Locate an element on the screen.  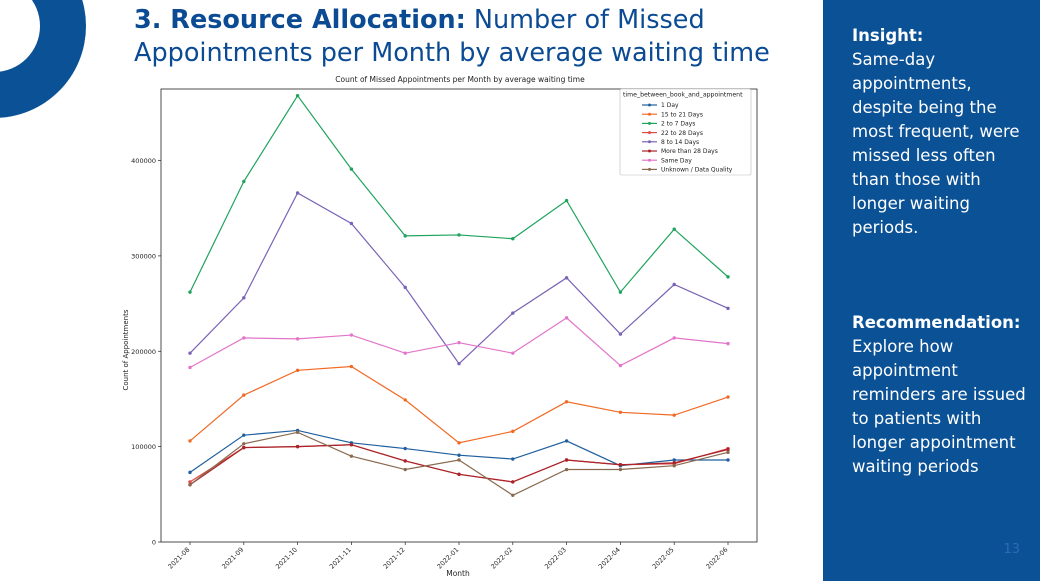
recommendation-heading: Recommendation: is located at coordinates (936, 322).